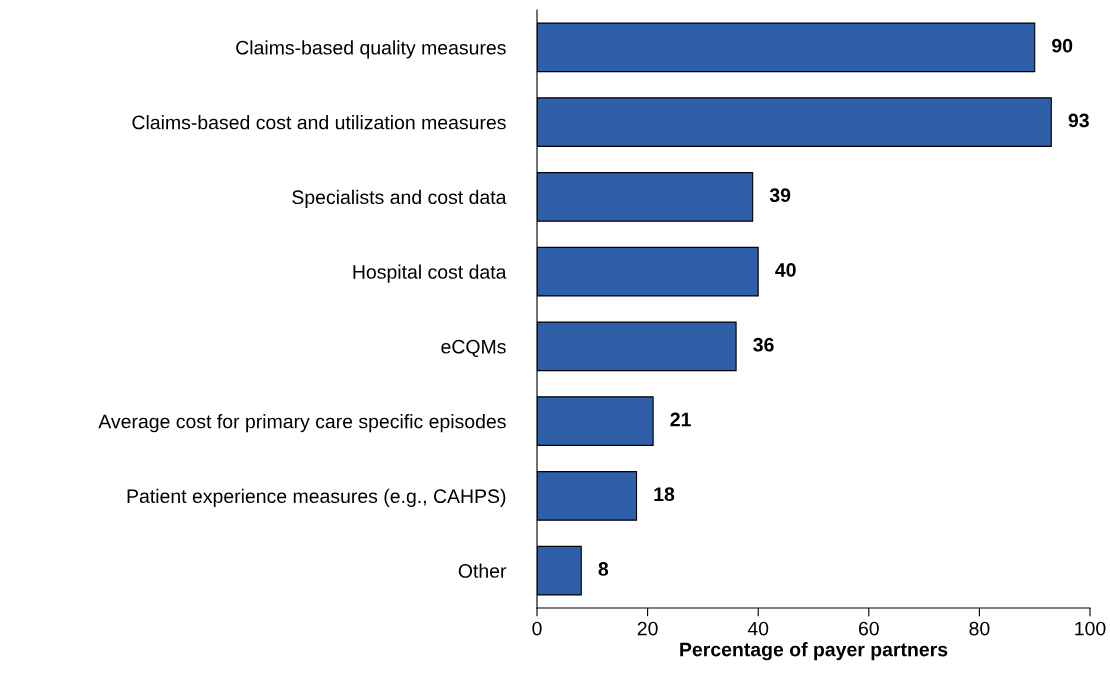  What do you see at coordinates (1062, 45) in the screenshot?
I see `data-label: 90` at bounding box center [1062, 45].